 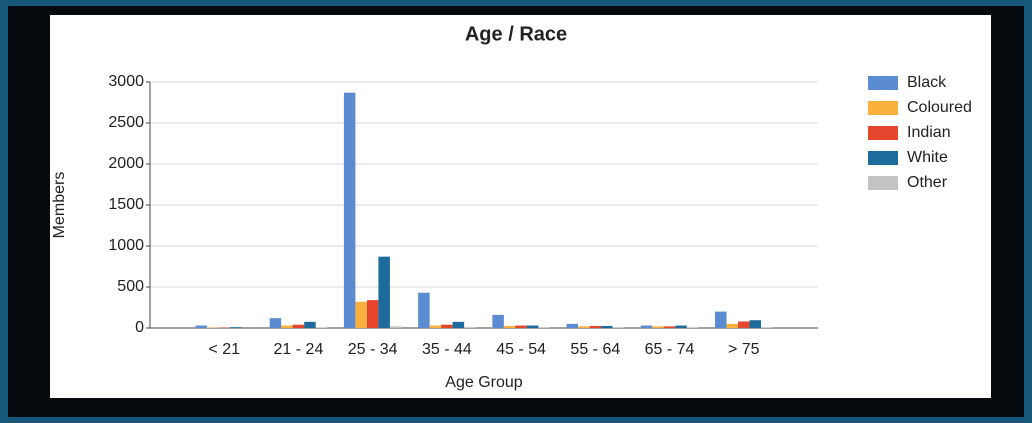 I want to click on x-tick-label: 35 - 44, so click(x=447, y=349).